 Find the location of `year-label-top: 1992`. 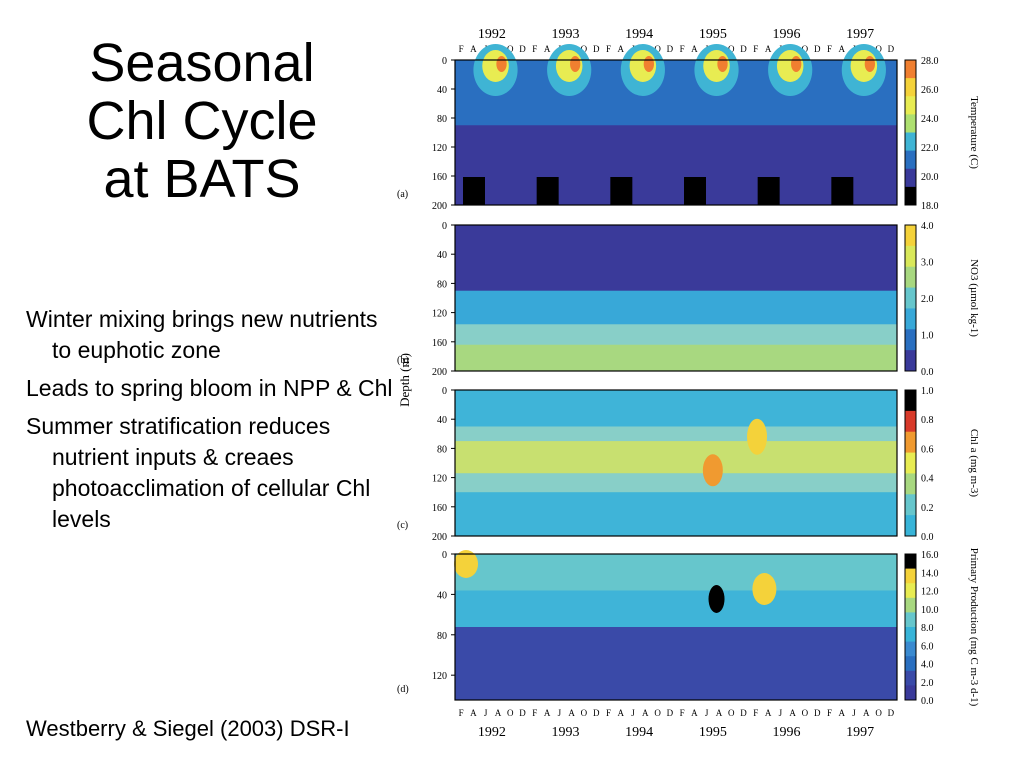

year-label-top: 1992 is located at coordinates (492, 34).